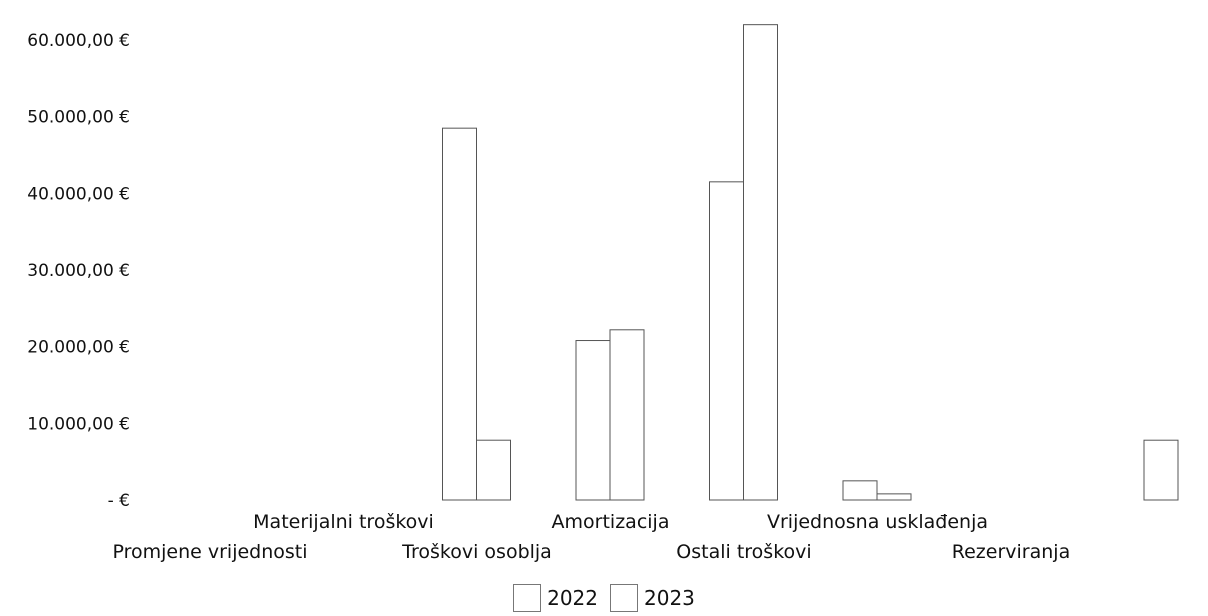 The width and height of the screenshot is (1208, 616). Describe the element at coordinates (78, 41) in the screenshot. I see `y-tick-label: 60.000,00 €` at that location.